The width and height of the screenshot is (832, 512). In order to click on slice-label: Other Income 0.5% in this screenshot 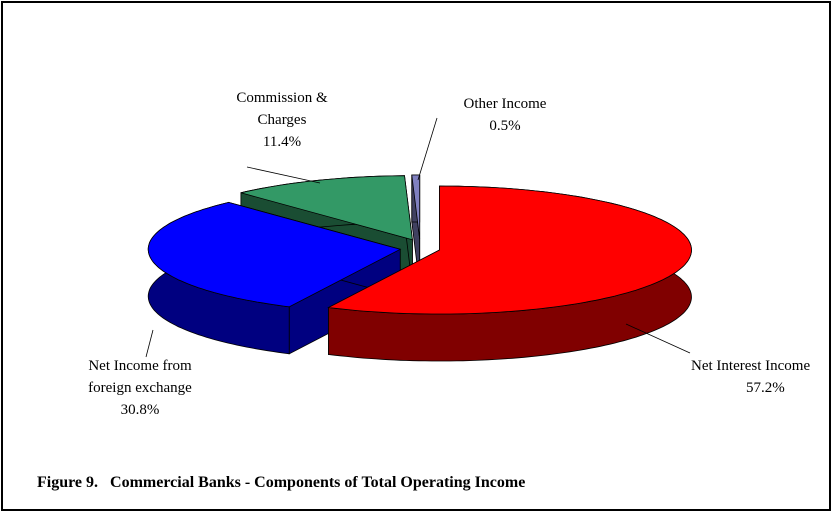, I will do `click(505, 115)`.